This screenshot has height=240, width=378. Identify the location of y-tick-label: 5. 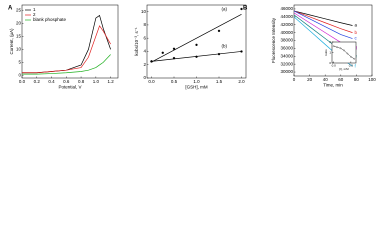
(19, 62).